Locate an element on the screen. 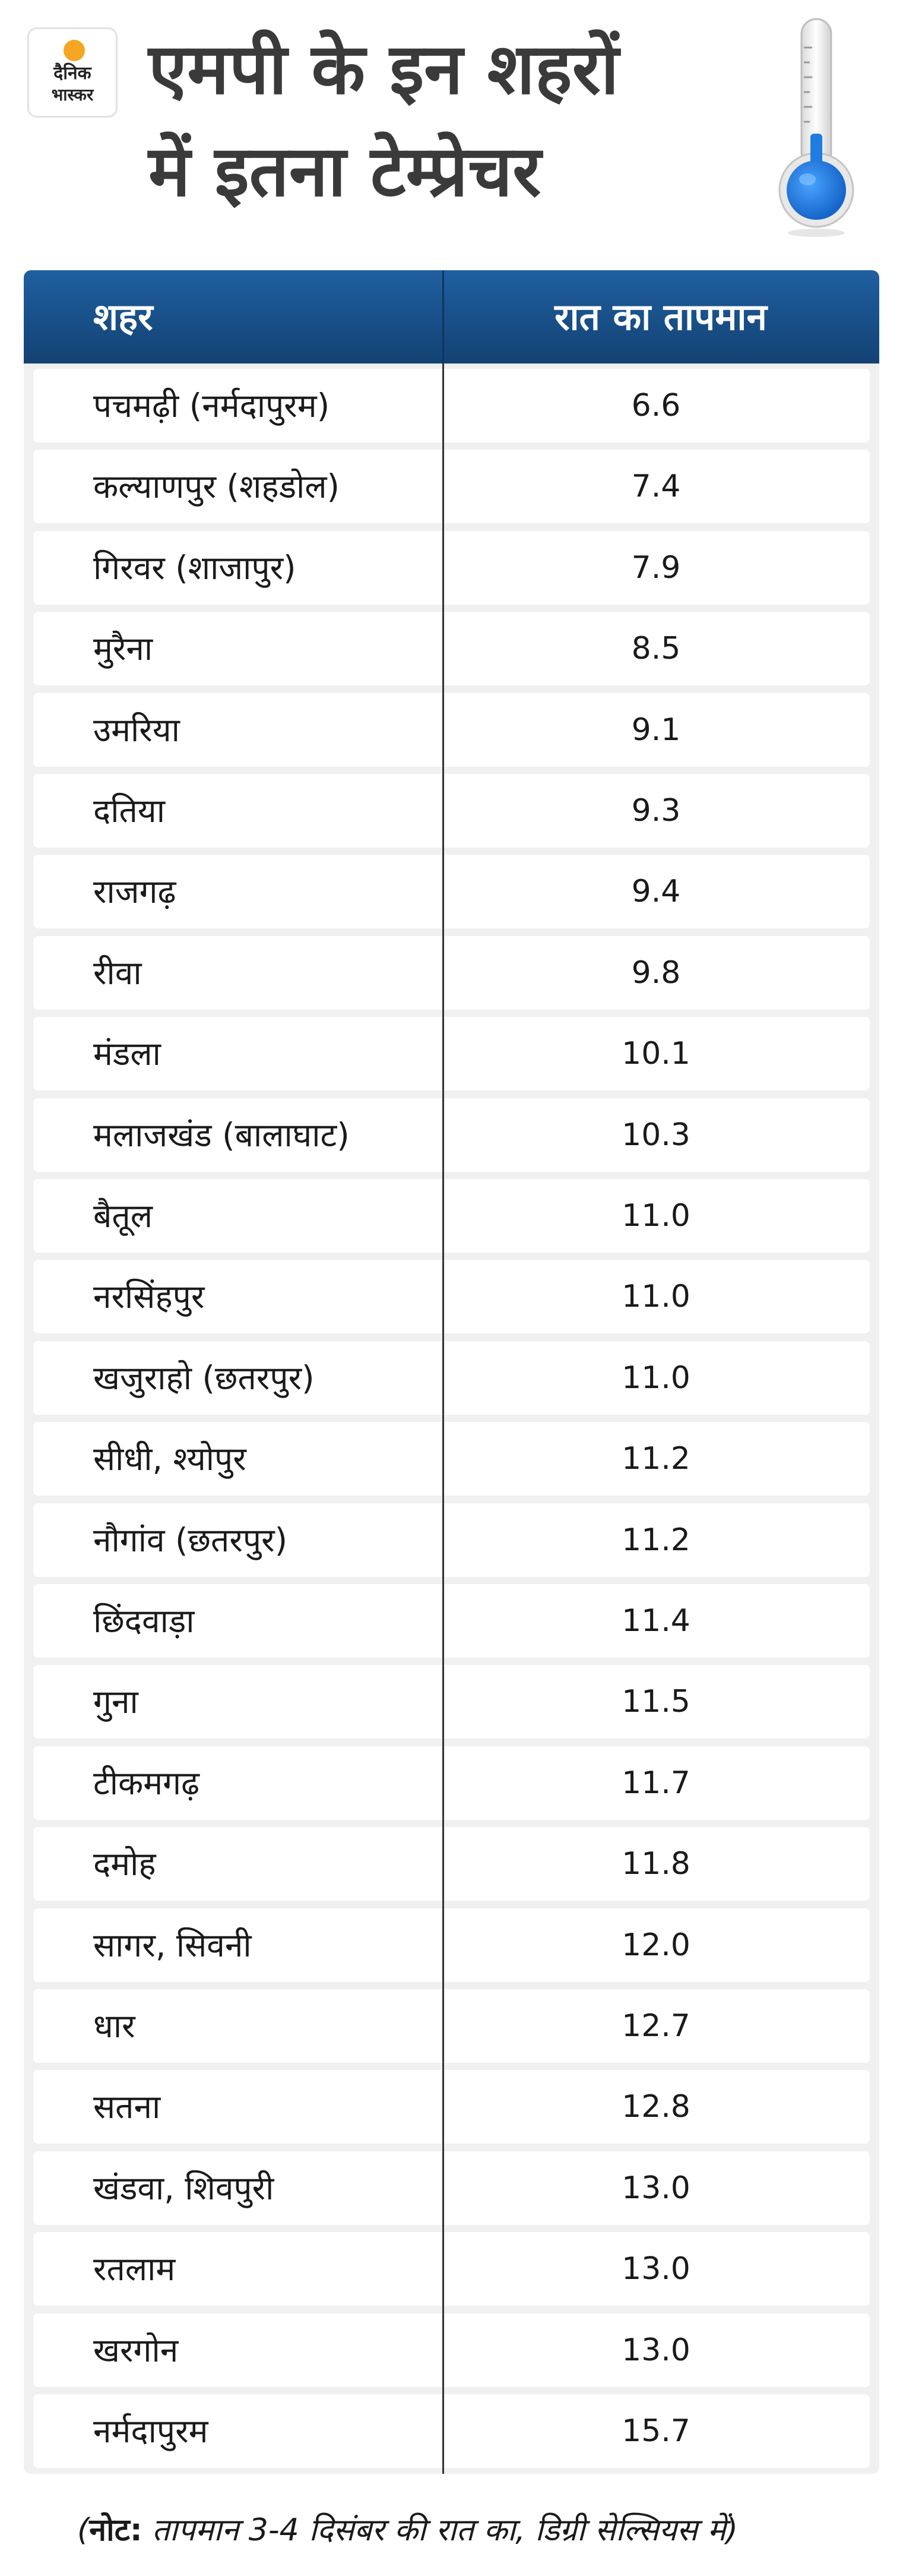 The width and height of the screenshot is (903, 2576). column-divider is located at coordinates (443, 1419).